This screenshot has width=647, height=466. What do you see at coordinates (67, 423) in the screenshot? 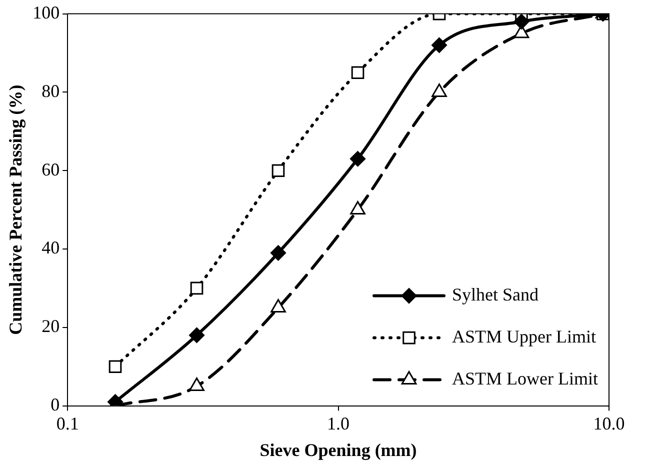
I see `x-tick-label: 0.1` at bounding box center [67, 423].